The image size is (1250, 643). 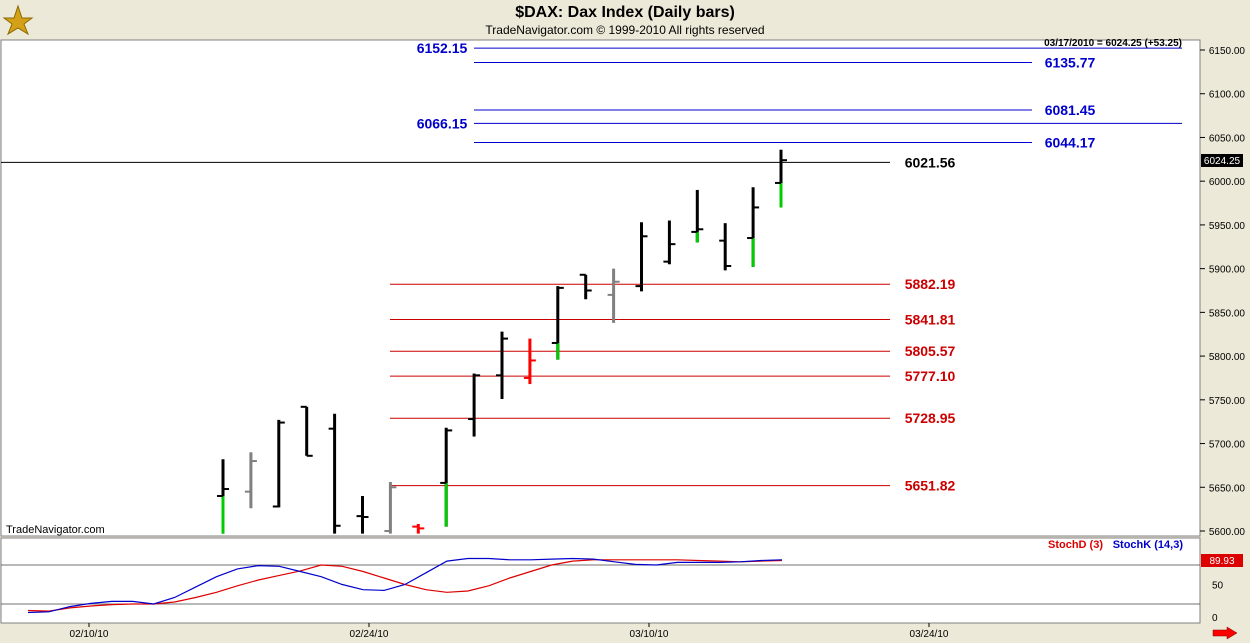 What do you see at coordinates (1227, 270) in the screenshot?
I see `y-tick-label: 5900.00` at bounding box center [1227, 270].